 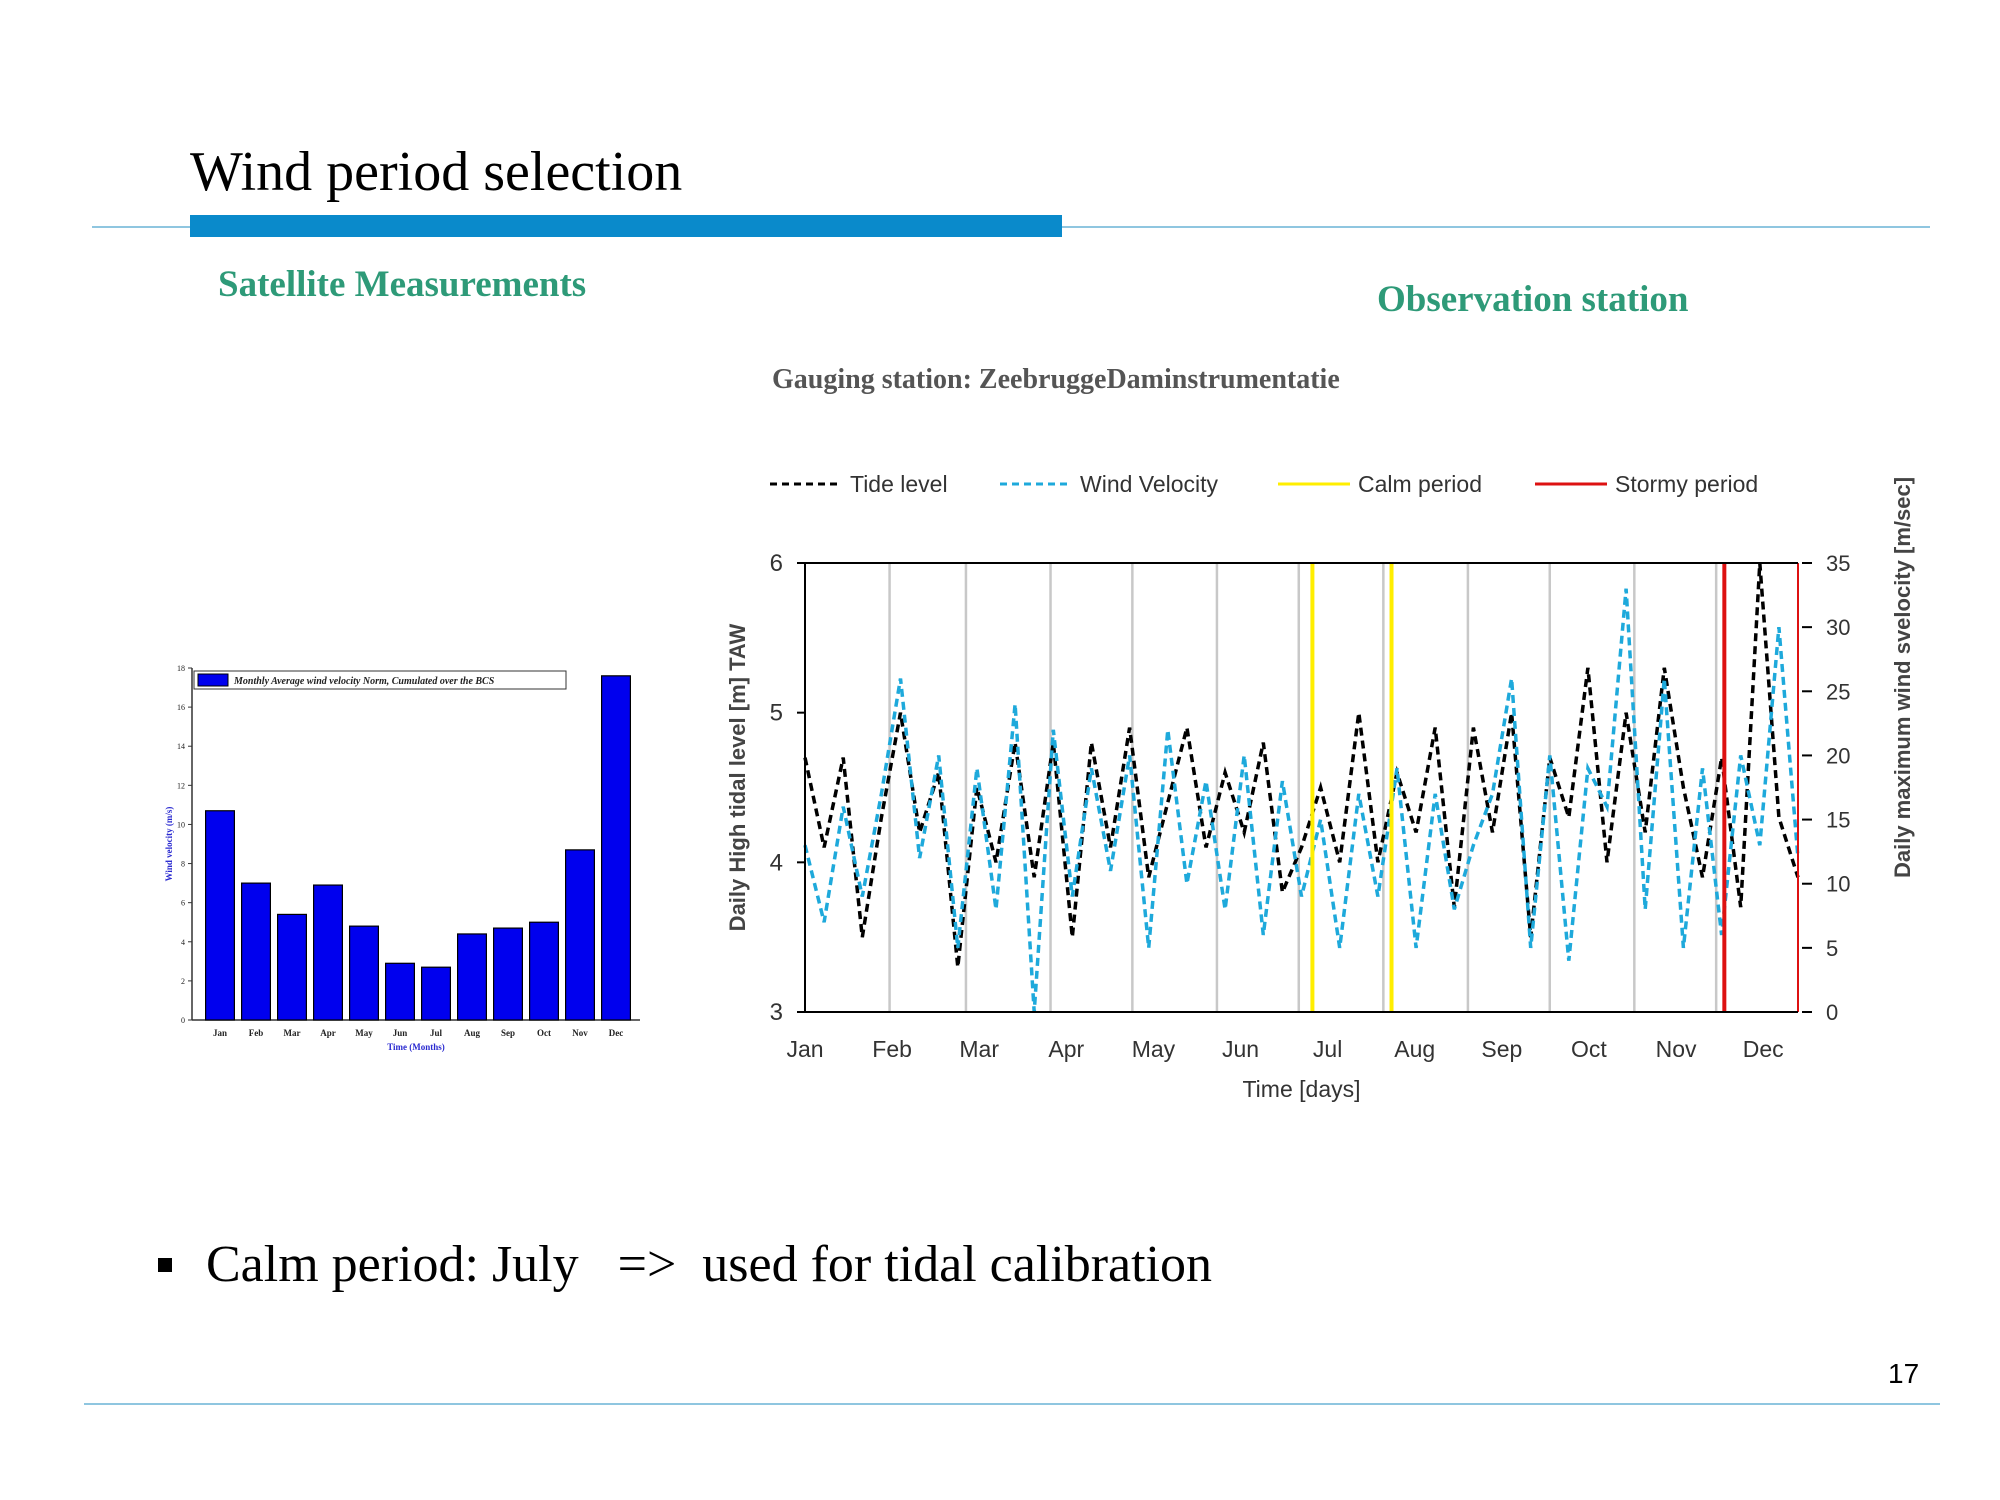 What do you see at coordinates (181, 707) in the screenshot?
I see `bar-y-tick-label: 16` at bounding box center [181, 707].